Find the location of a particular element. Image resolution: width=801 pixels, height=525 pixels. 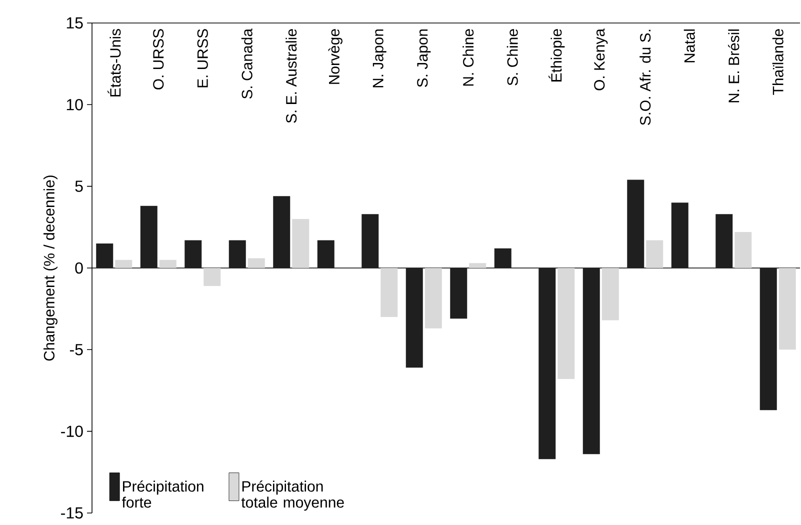

x-tick-label: E. URSS is located at coordinates (202, 58).